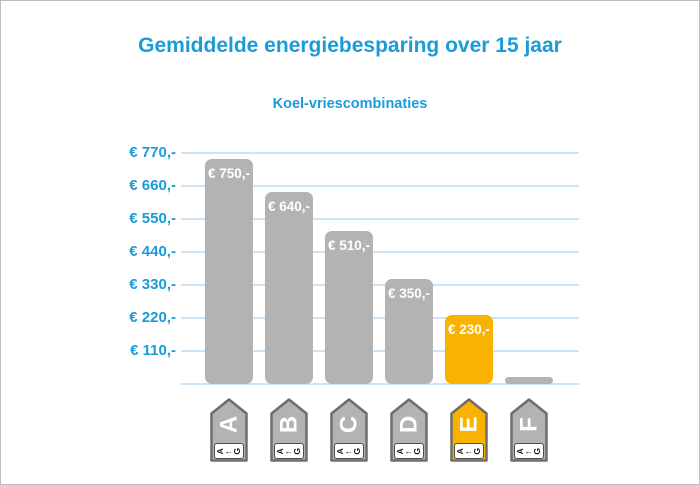  Describe the element at coordinates (153, 350) in the screenshot. I see `y-axis-tick-label-110: € 110,-` at that location.